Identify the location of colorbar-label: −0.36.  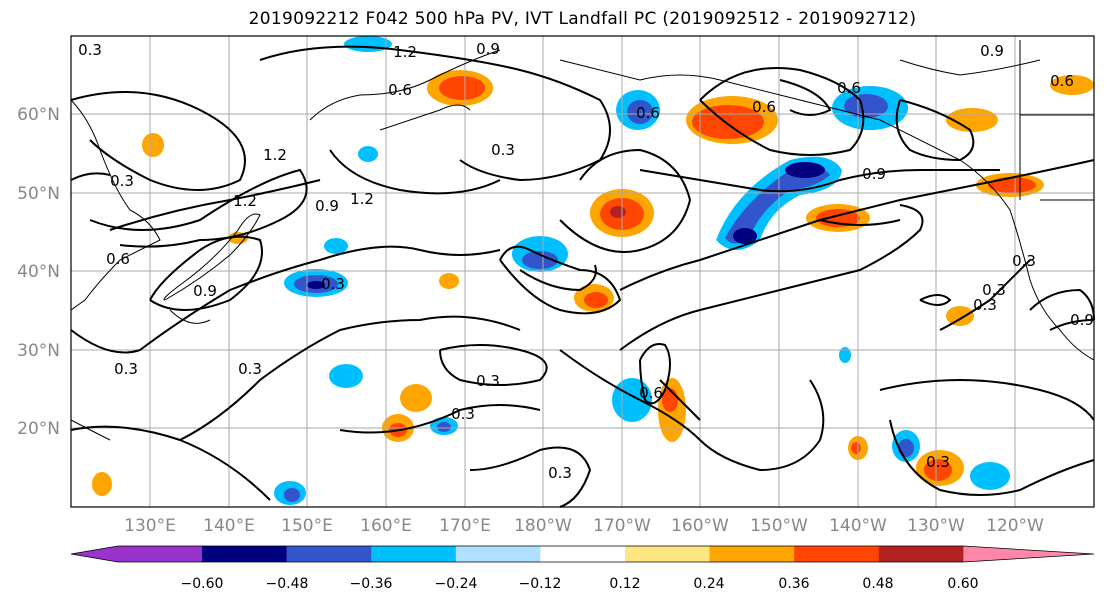
(371, 584).